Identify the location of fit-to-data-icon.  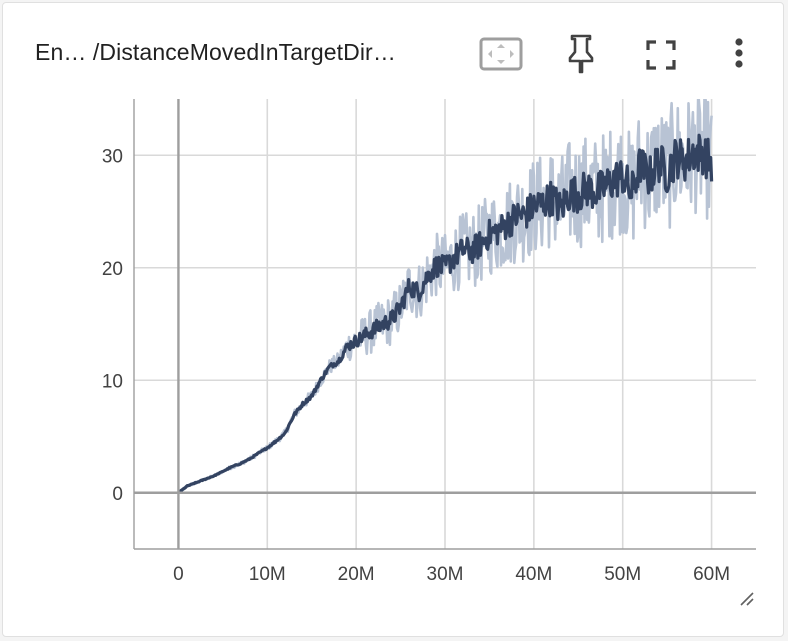
(501, 54).